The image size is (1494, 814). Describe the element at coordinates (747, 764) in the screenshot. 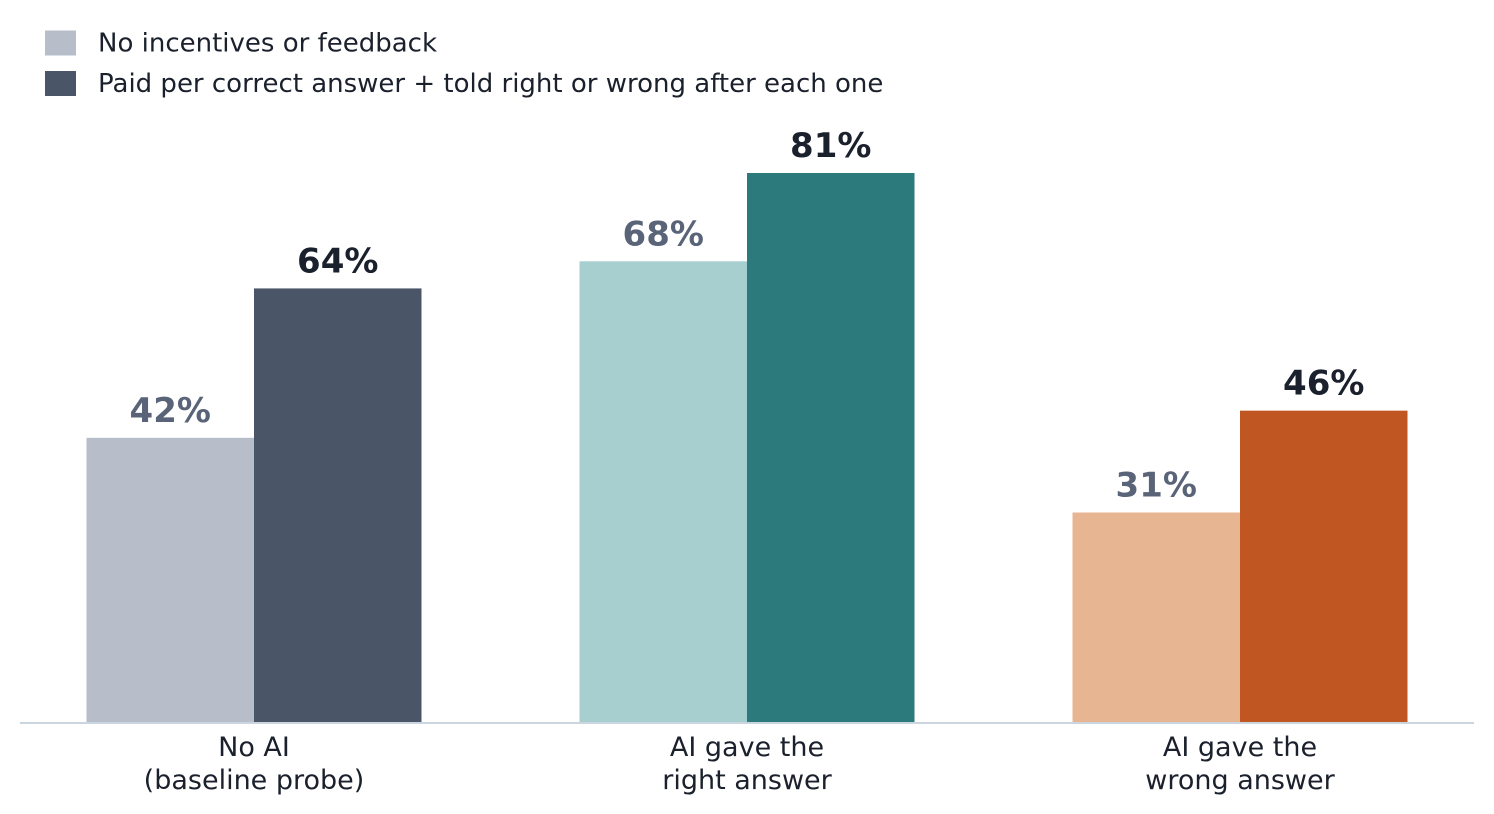

I see `x-tick-label: AI gave the right answer` at that location.